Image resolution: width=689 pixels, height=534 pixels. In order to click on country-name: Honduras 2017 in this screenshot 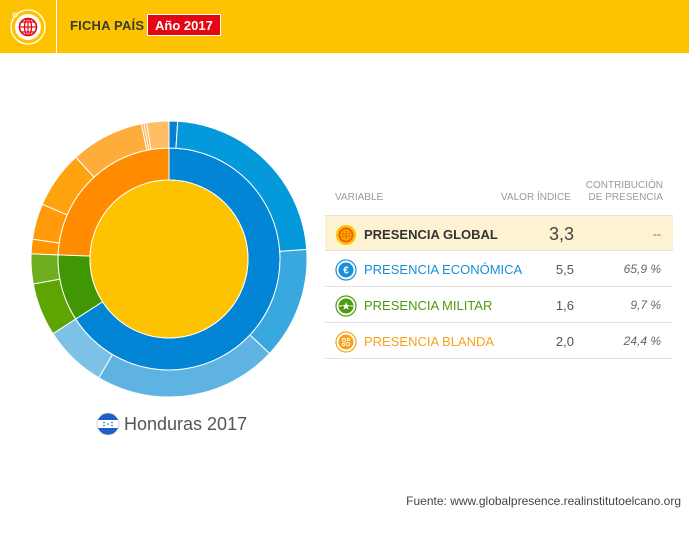, I will do `click(186, 423)`.